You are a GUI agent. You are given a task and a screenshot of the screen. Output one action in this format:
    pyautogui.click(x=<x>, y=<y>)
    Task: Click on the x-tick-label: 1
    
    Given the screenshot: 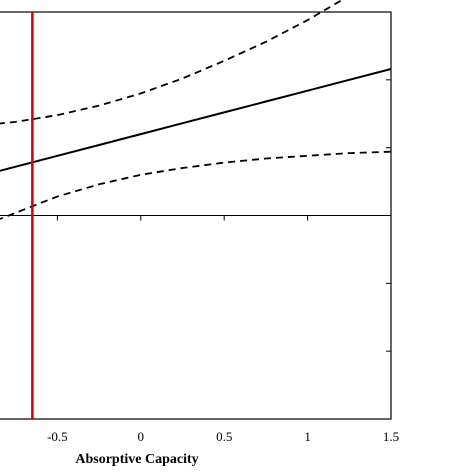 What is the action you would take?
    pyautogui.click(x=307, y=436)
    